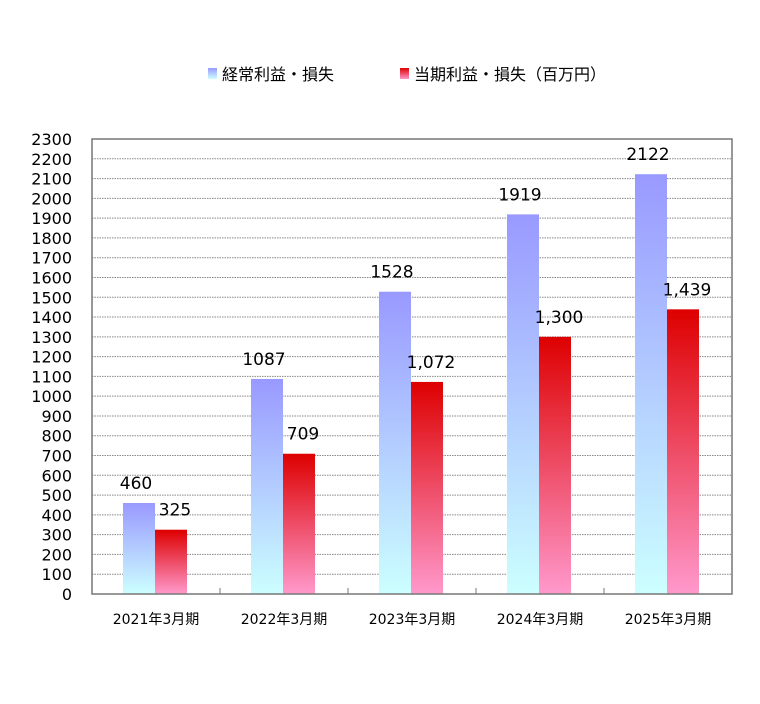 The image size is (760, 704). I want to click on y-tick-label: 100, so click(56, 574).